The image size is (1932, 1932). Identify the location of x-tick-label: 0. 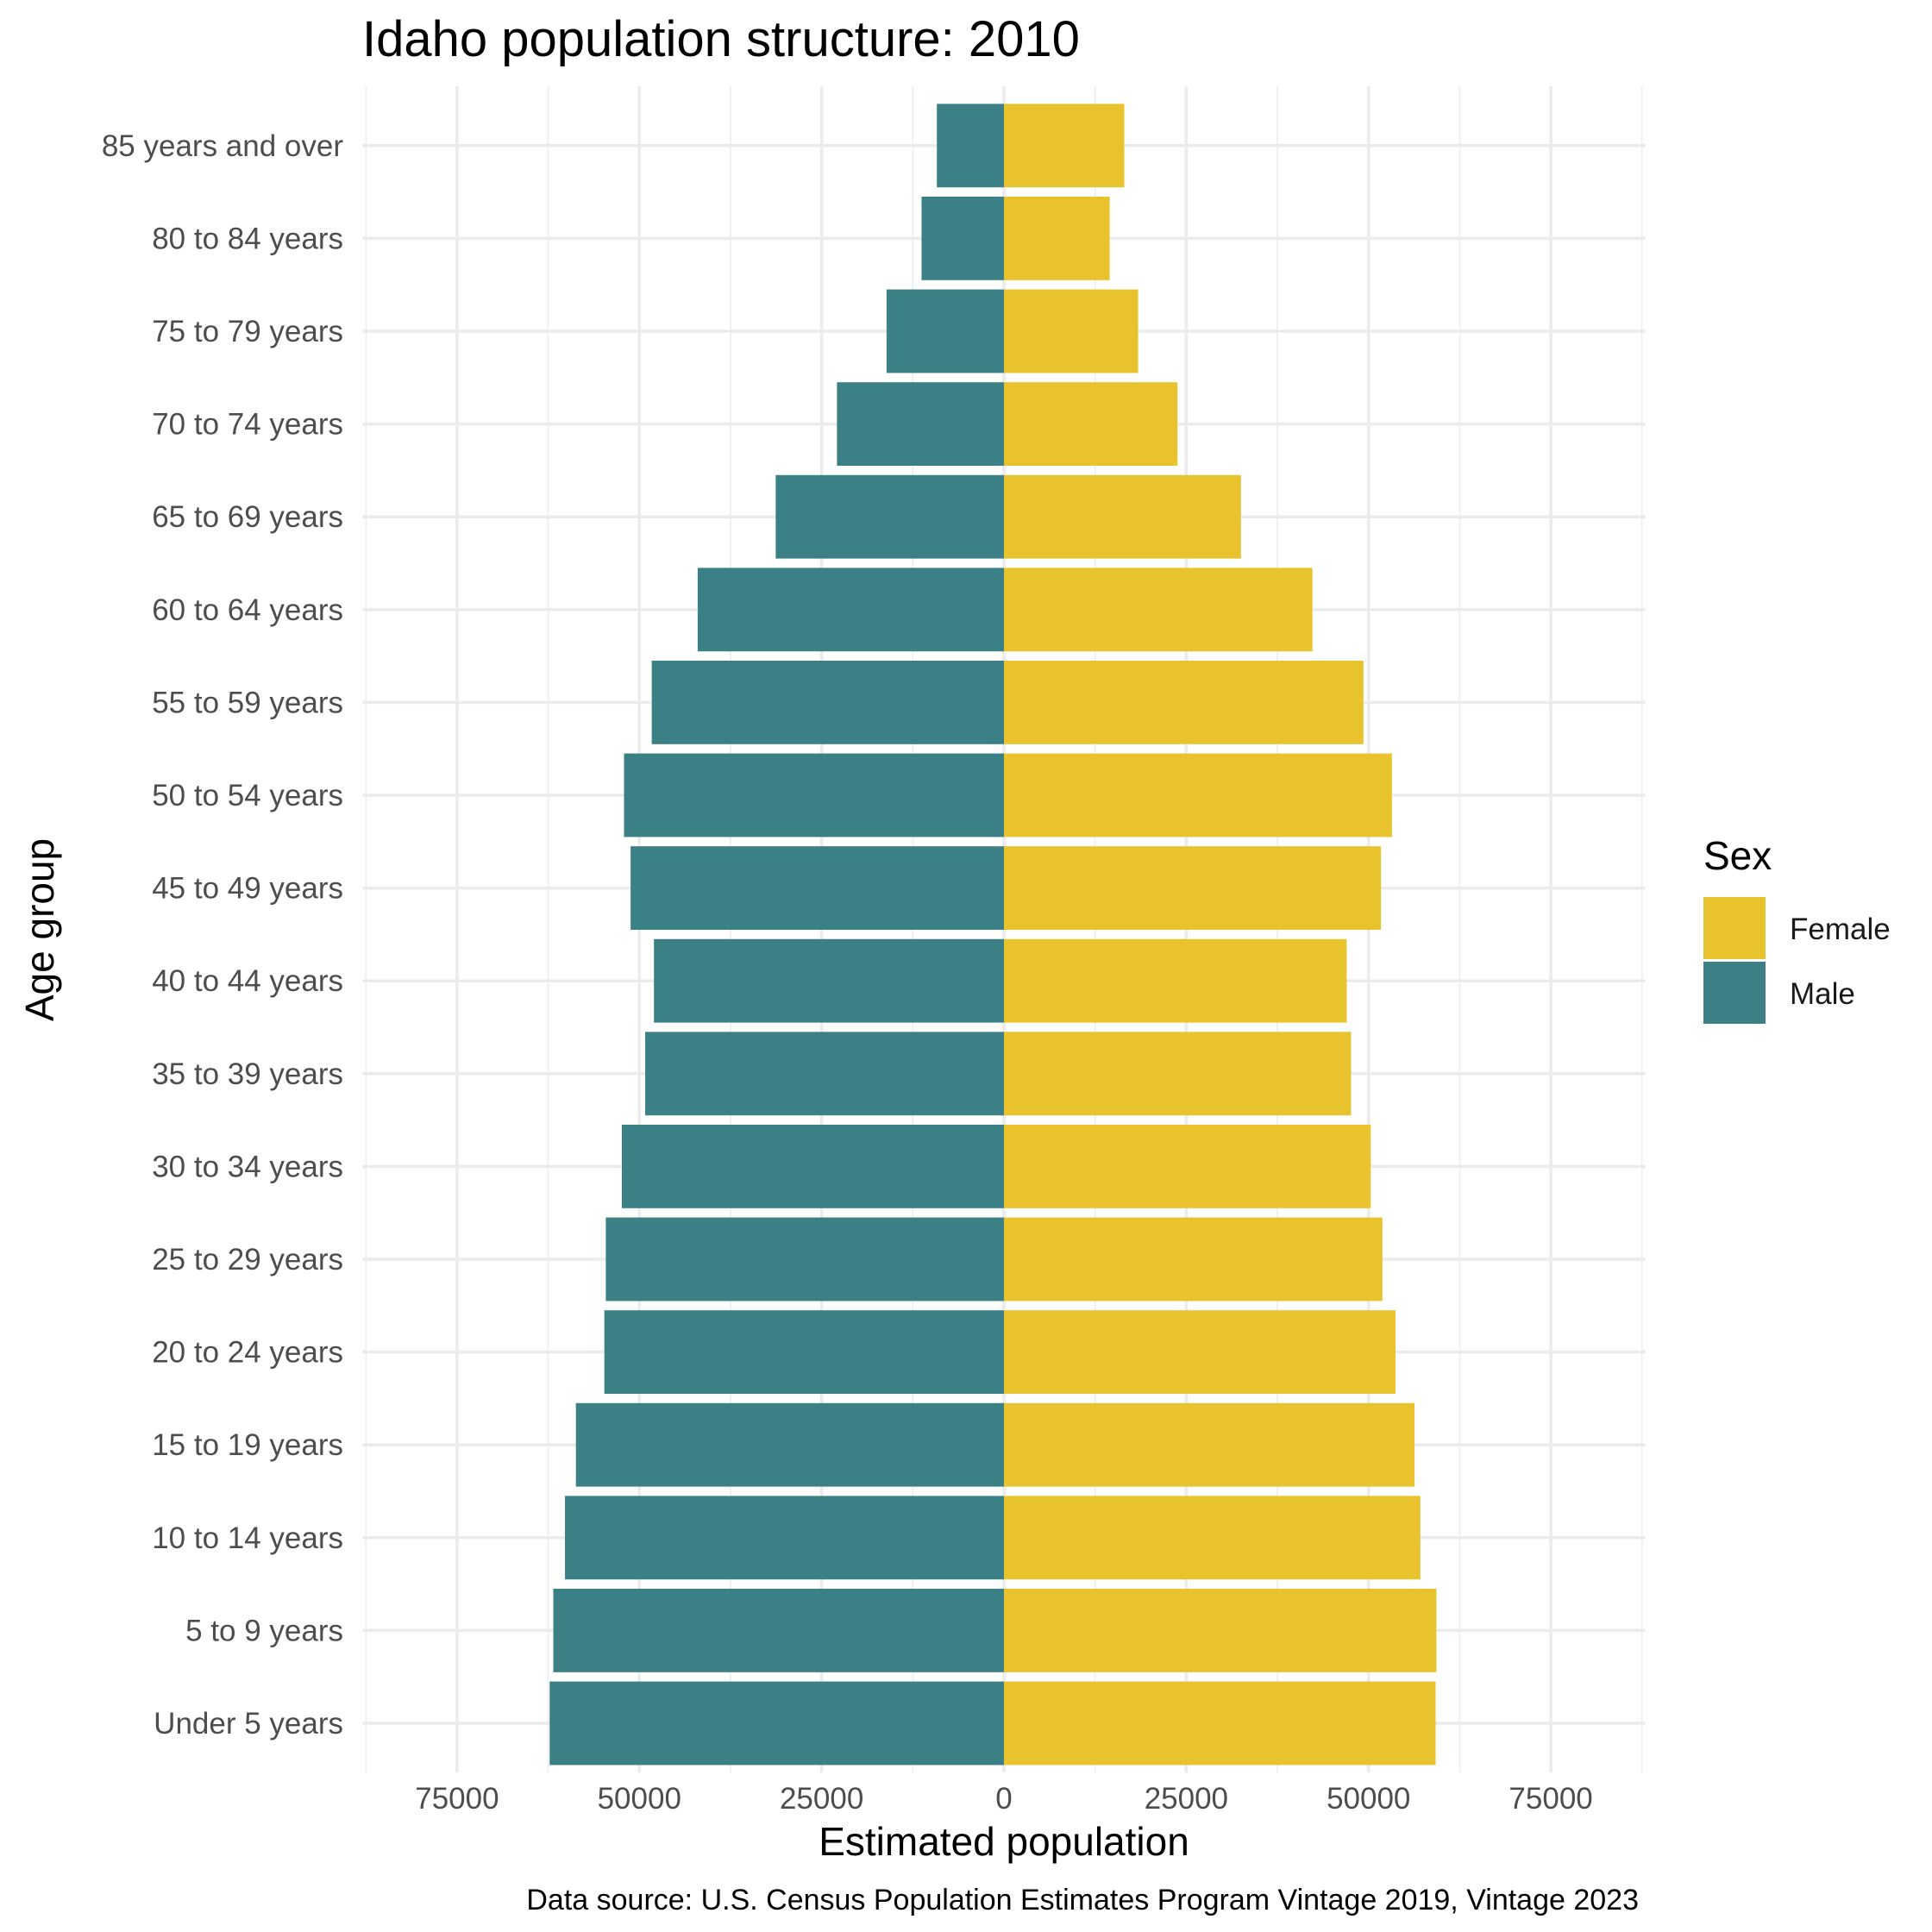
(1004, 1799).